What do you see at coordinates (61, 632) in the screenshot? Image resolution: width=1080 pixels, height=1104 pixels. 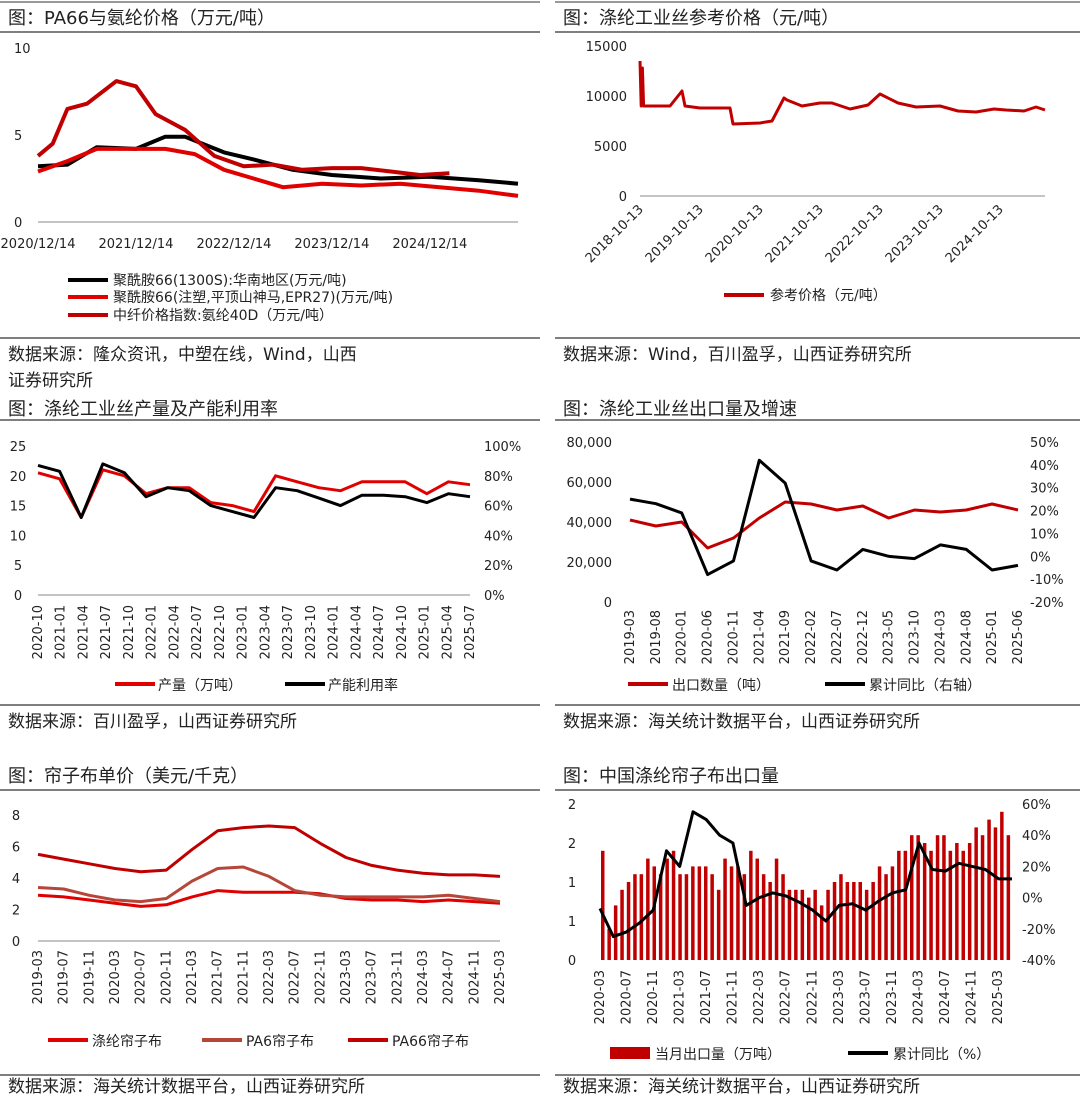 I see `x-tick-label: 2021-01` at bounding box center [61, 632].